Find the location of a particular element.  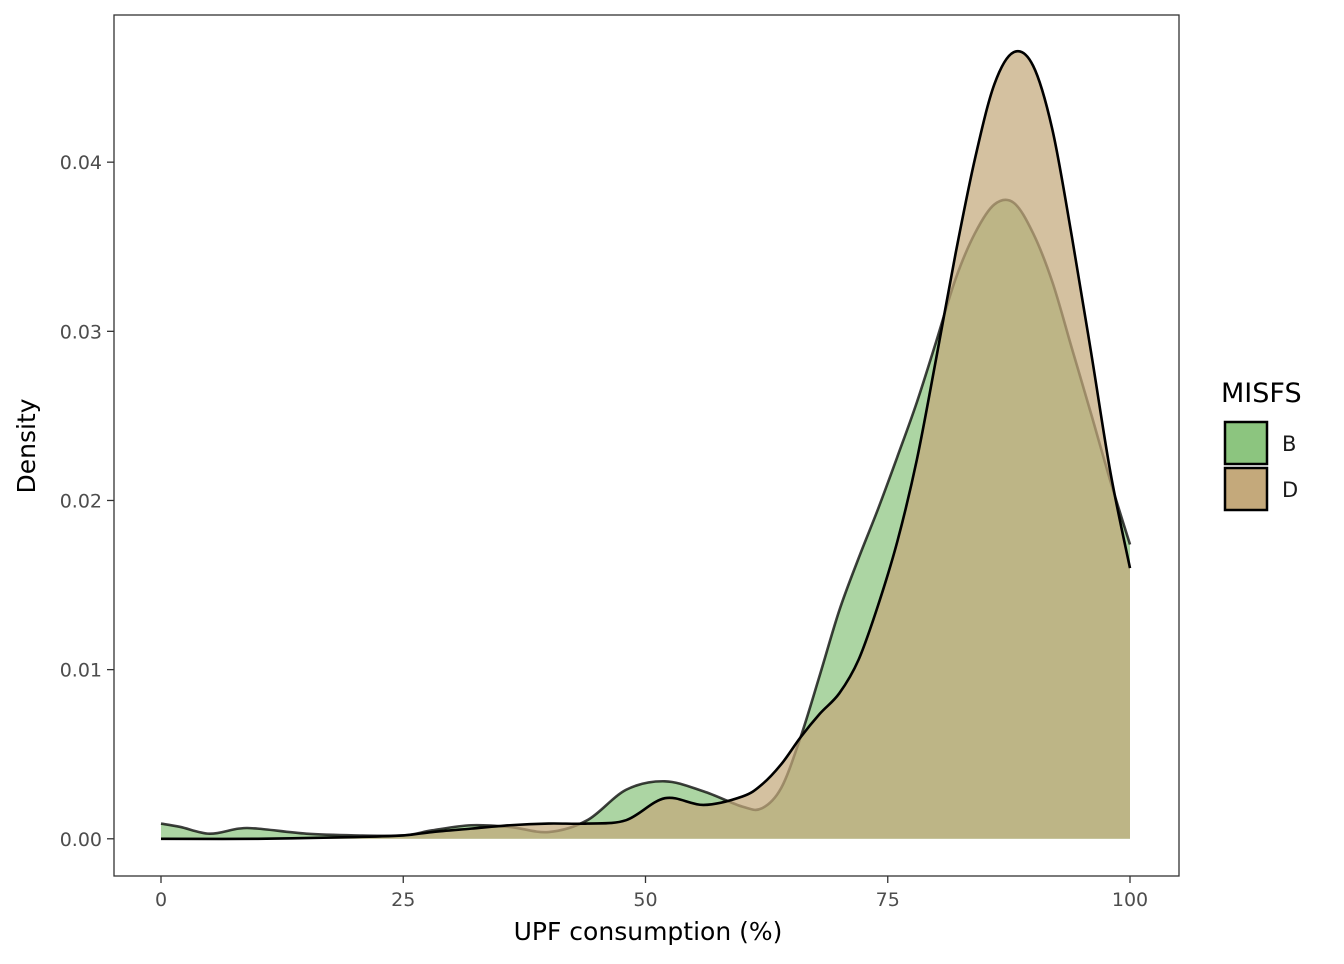

y-axis-title: Density is located at coordinates (26, 445).